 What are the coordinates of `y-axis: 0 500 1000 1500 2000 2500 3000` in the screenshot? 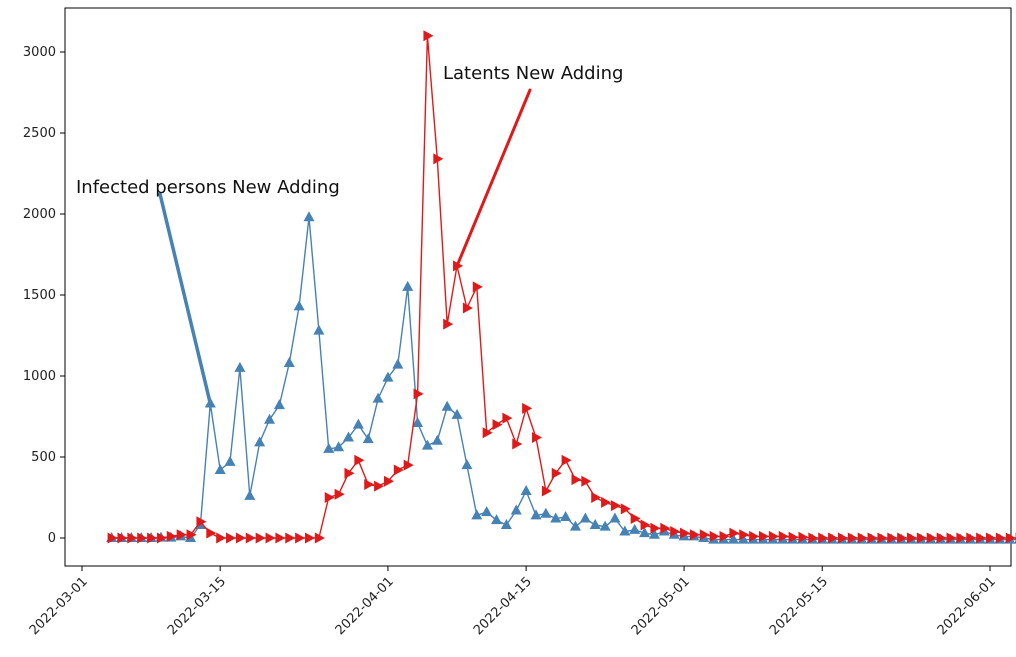 It's located at (44, 295).